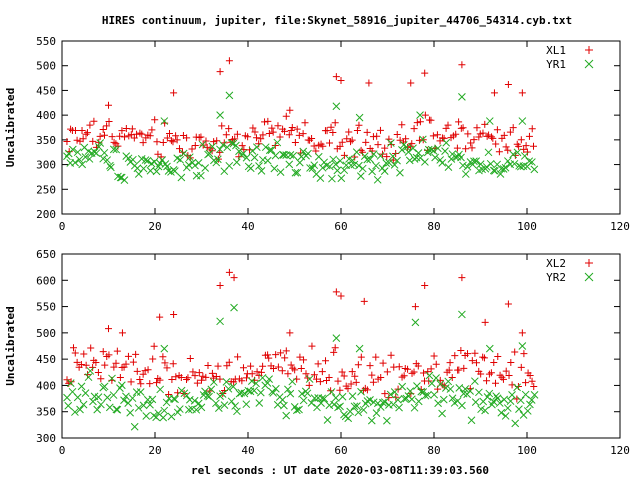 This screenshot has width=640, height=480. What do you see at coordinates (620, 226) in the screenshot?
I see `x-tick-label: 120` at bounding box center [620, 226].